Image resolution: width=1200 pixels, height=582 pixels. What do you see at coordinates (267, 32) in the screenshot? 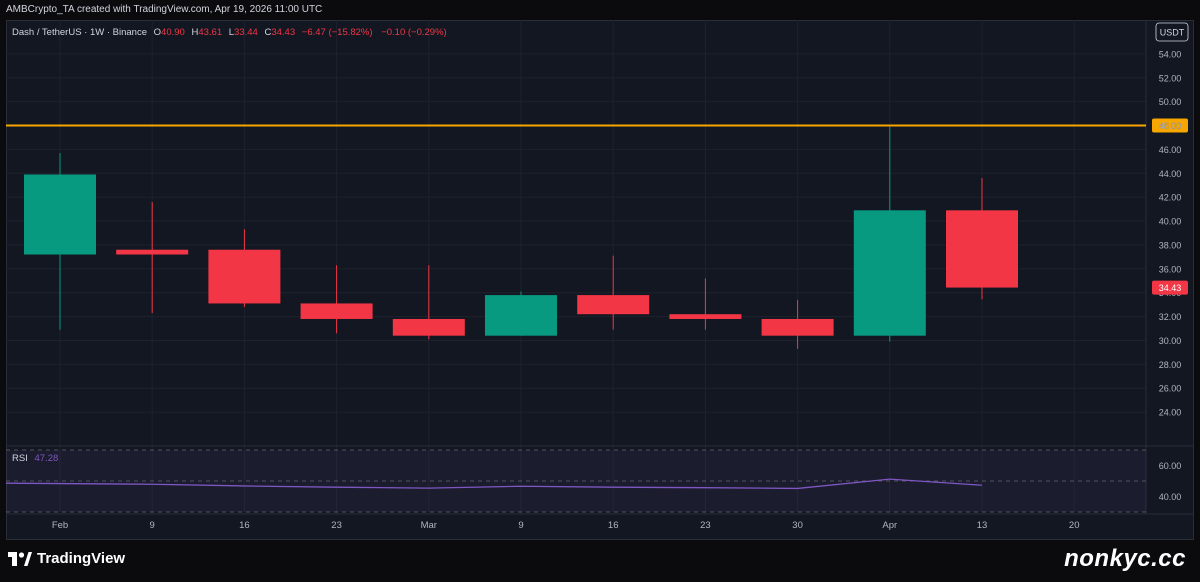
I see `legend-c-label: C` at bounding box center [267, 32].